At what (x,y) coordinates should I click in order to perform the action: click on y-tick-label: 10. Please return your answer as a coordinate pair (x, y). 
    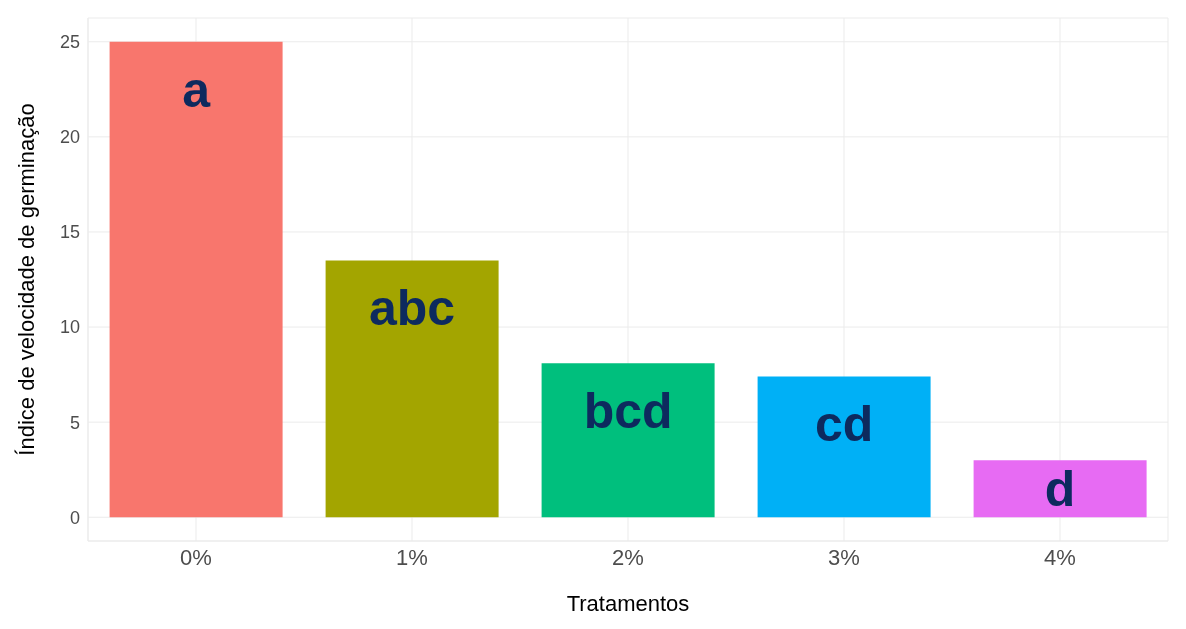
    Looking at the image, I should click on (69, 327).